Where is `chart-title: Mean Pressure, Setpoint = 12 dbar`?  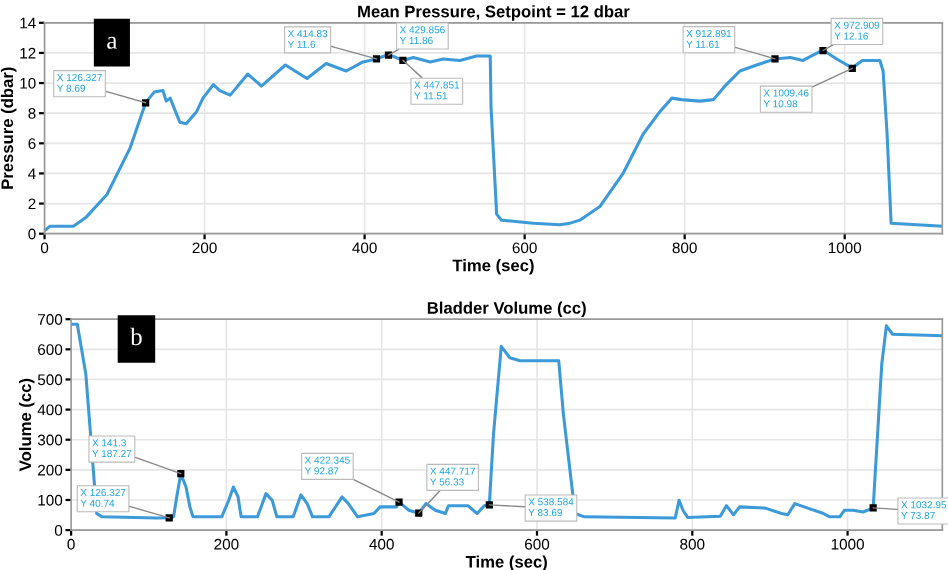
chart-title: Mean Pressure, Setpoint = 12 dbar is located at coordinates (494, 13).